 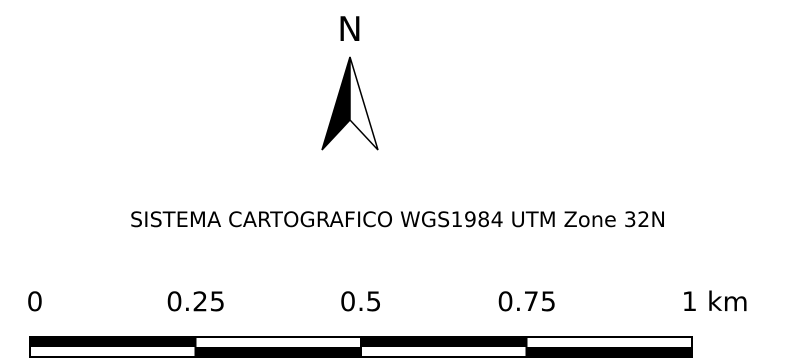 What do you see at coordinates (350, 30) in the screenshot?
I see `north-letter: N` at bounding box center [350, 30].